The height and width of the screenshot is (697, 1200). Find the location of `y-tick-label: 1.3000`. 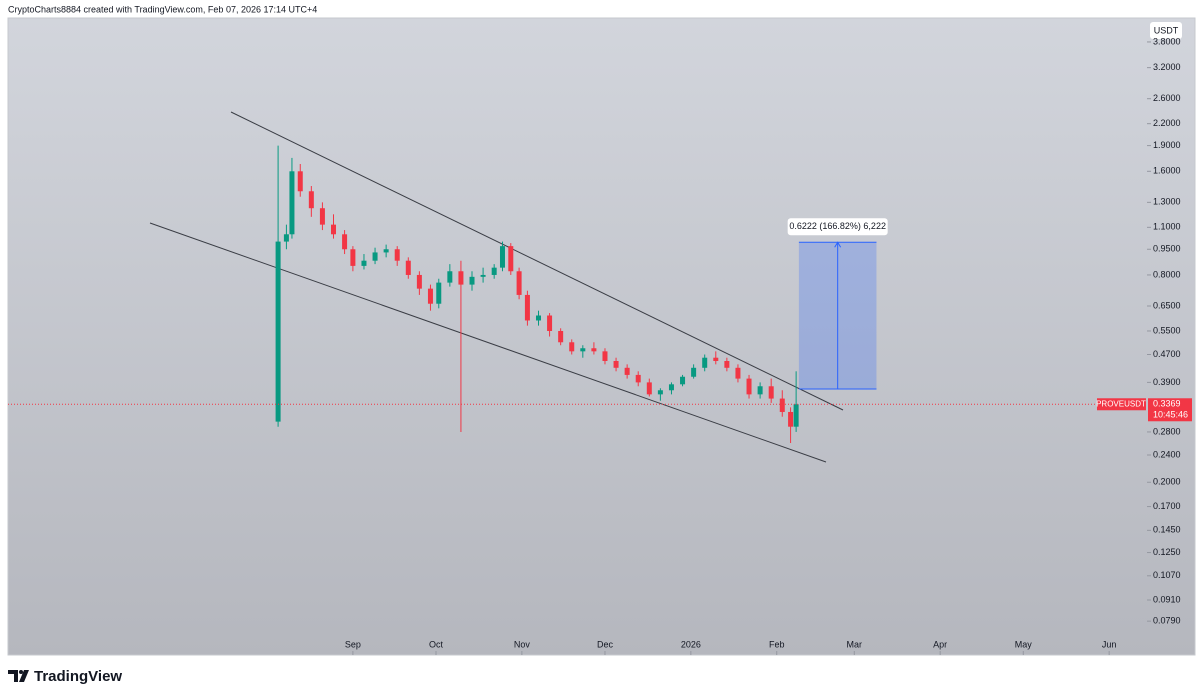

y-tick-label: 1.3000 is located at coordinates (1167, 202).